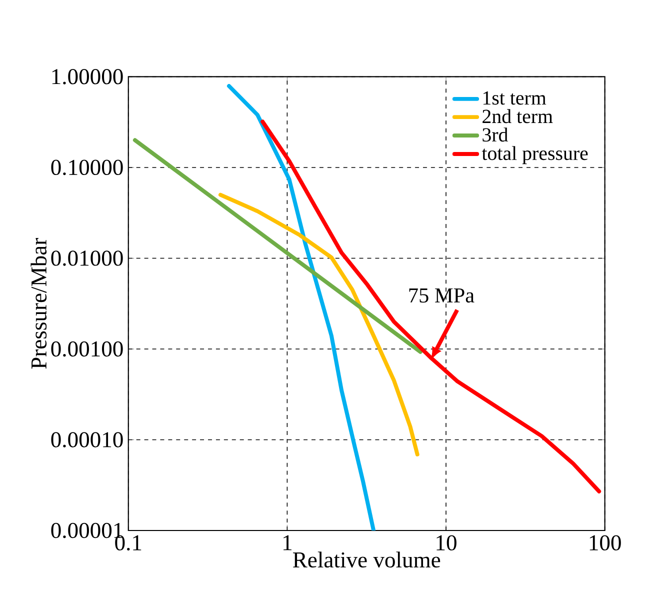 The image size is (657, 602). What do you see at coordinates (514, 98) in the screenshot?
I see `legend-label: 1st term` at bounding box center [514, 98].